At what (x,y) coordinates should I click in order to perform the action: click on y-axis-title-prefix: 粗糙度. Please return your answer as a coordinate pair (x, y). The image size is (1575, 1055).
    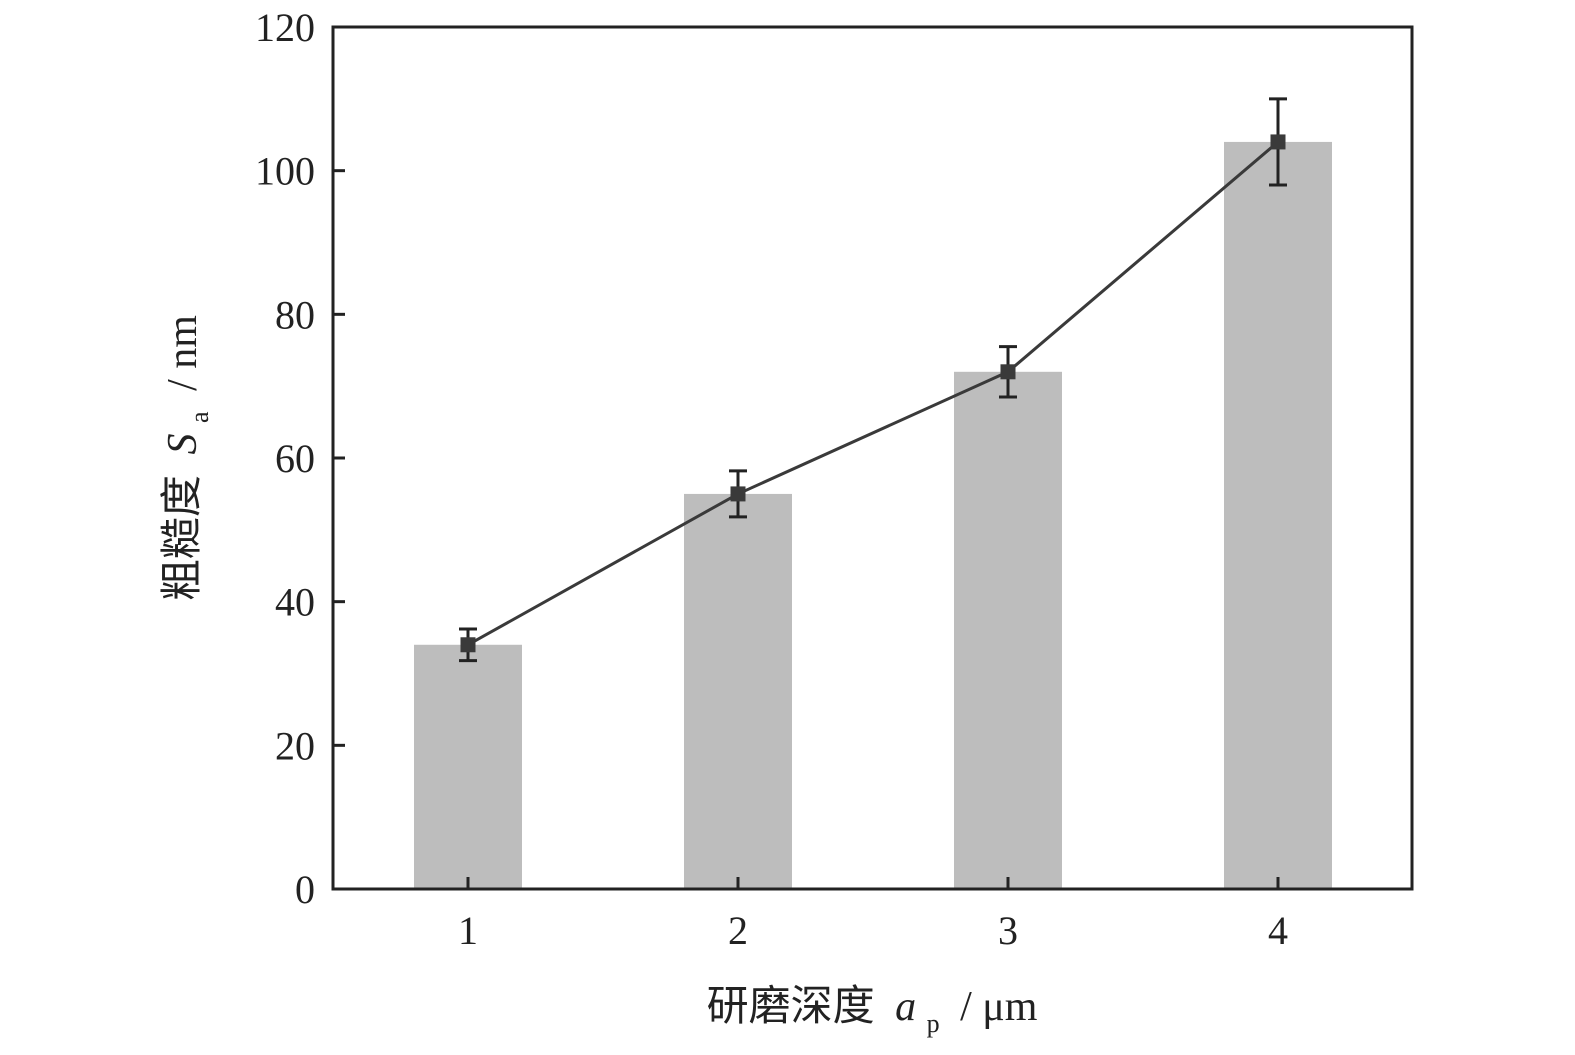
    Looking at the image, I should click on (183, 538).